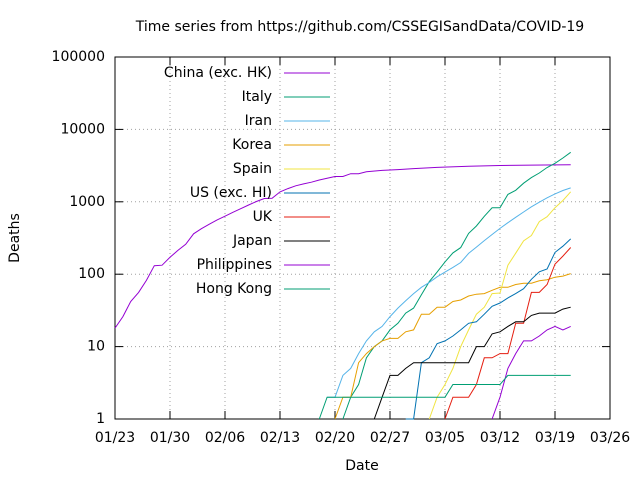  I want to click on x-tick-label: 03/12, so click(500, 438).